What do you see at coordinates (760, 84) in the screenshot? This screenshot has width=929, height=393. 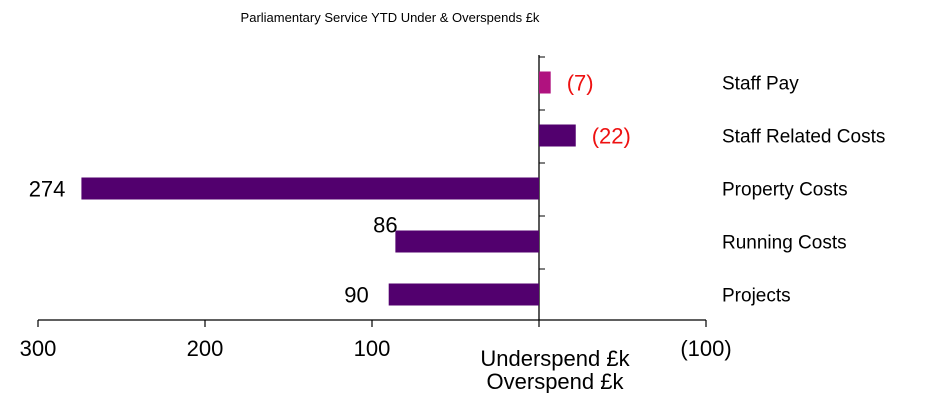 I see `category-label-staff-pay: Staff Pay` at bounding box center [760, 84].